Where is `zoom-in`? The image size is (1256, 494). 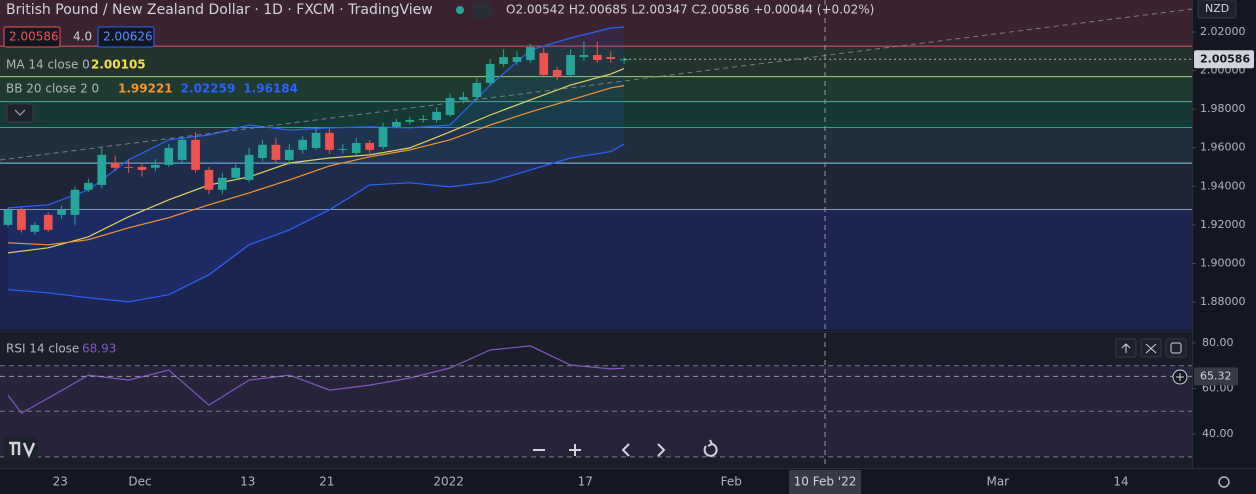 zoom-in is located at coordinates (575, 450).